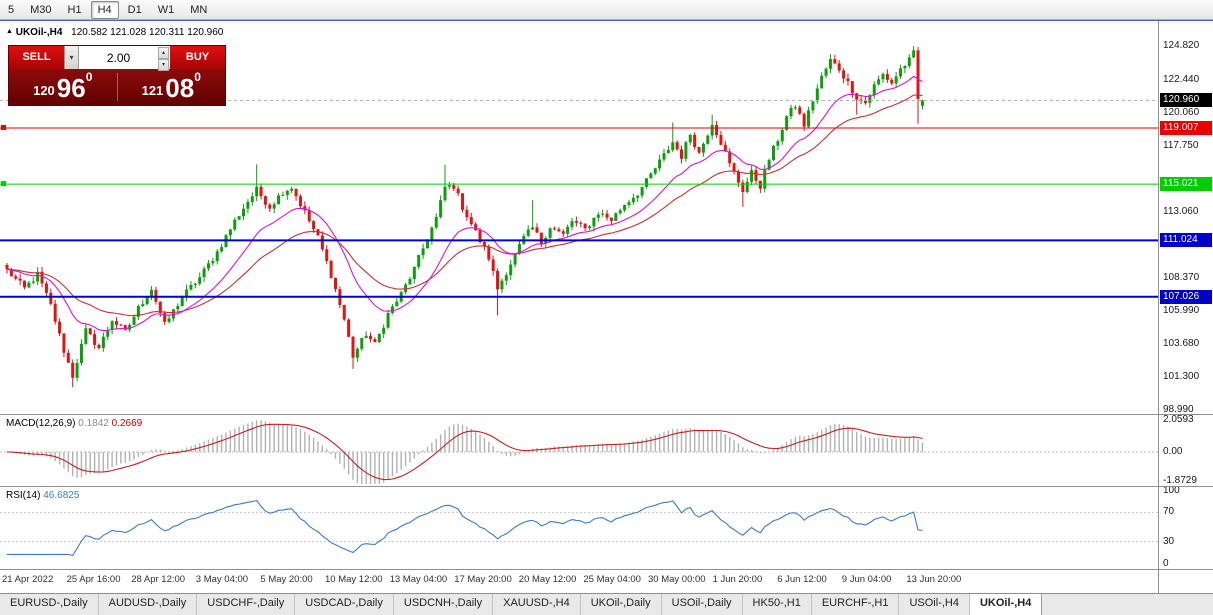 The width and height of the screenshot is (1213, 615). Describe the element at coordinates (197, 77) in the screenshot. I see `ask-point-digit: 0` at that location.